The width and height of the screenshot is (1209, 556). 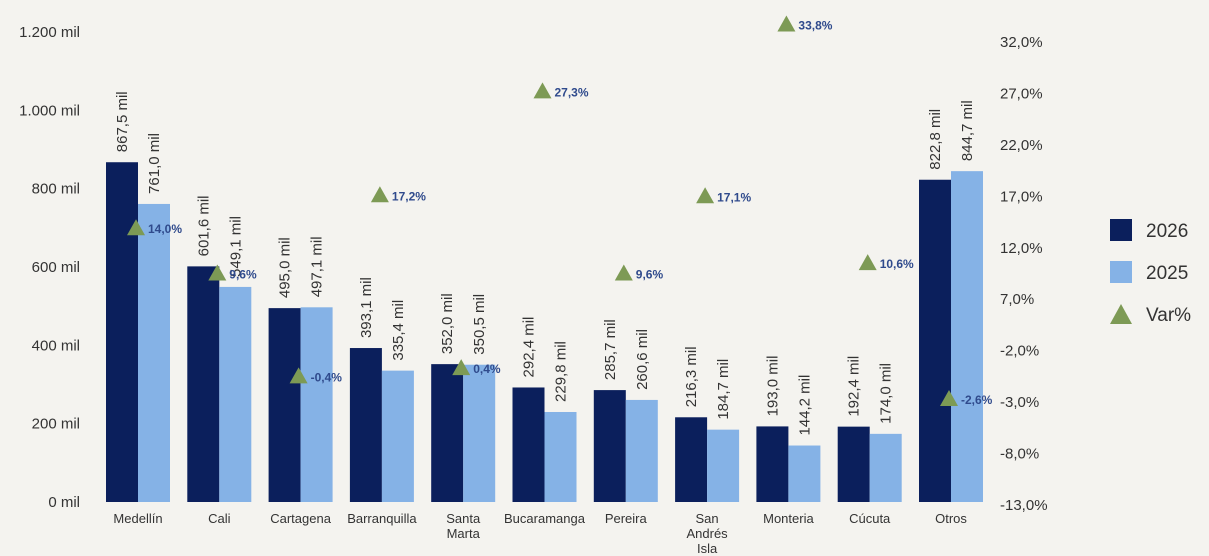 I want to click on bar-value-label: 867,5 mil, so click(x=122, y=121).